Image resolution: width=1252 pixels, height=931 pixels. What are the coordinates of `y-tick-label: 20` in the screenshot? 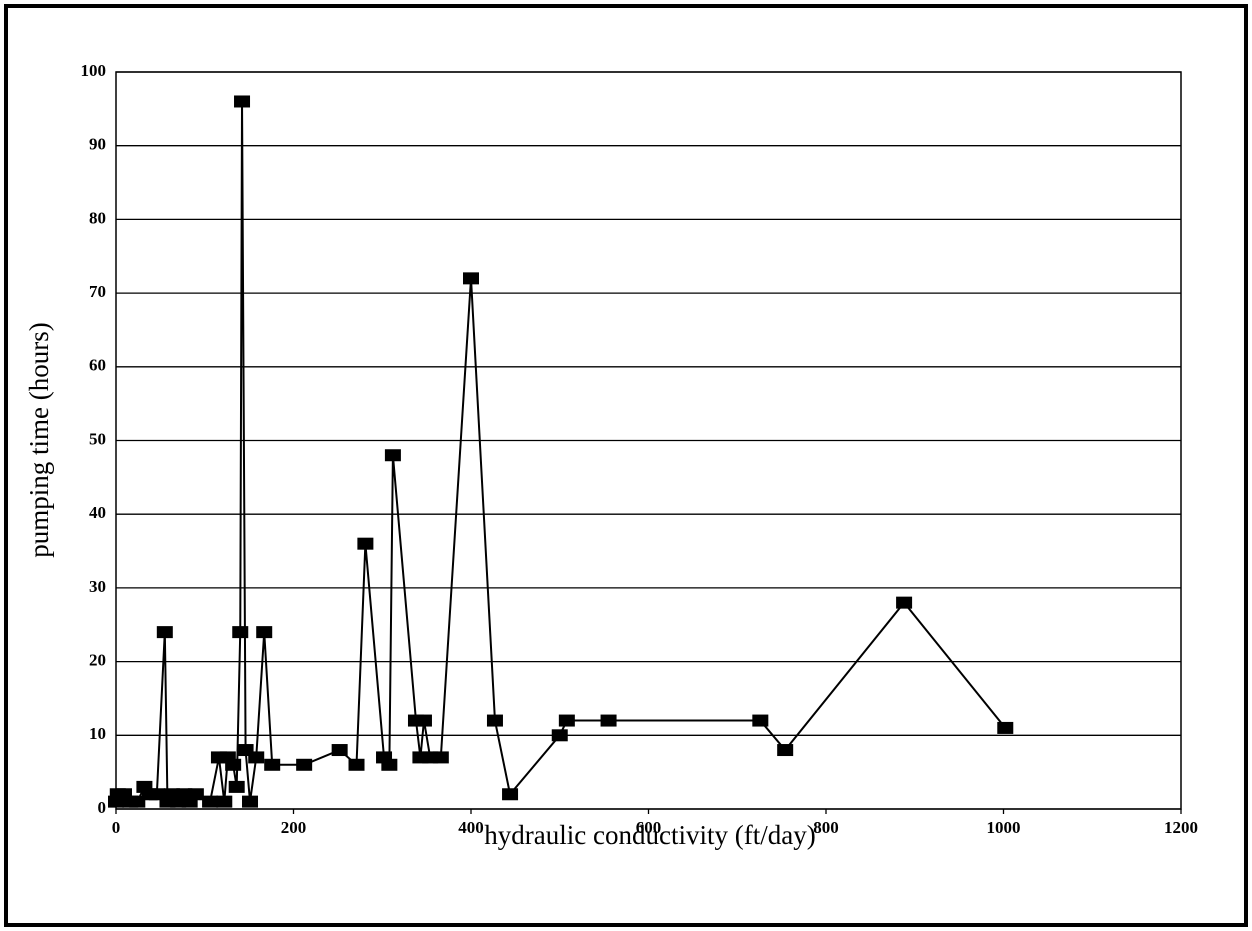 It's located at (97, 660).